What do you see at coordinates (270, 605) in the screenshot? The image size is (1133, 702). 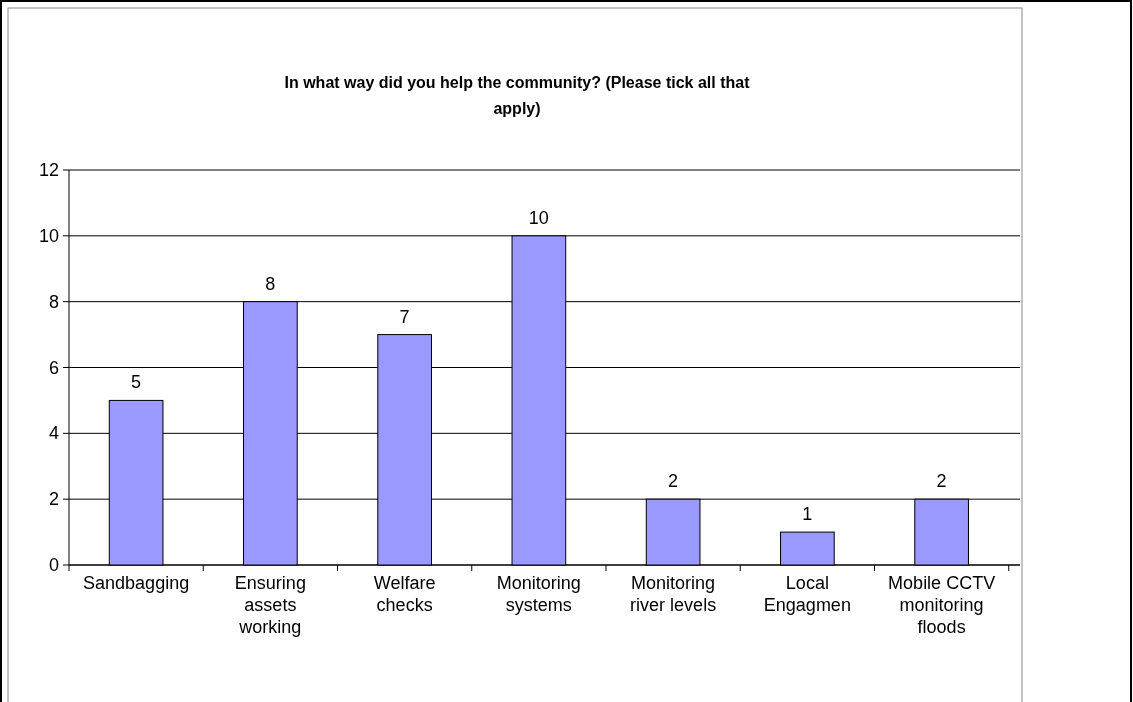 I see `x-tick-label: Ensuring assets working` at bounding box center [270, 605].